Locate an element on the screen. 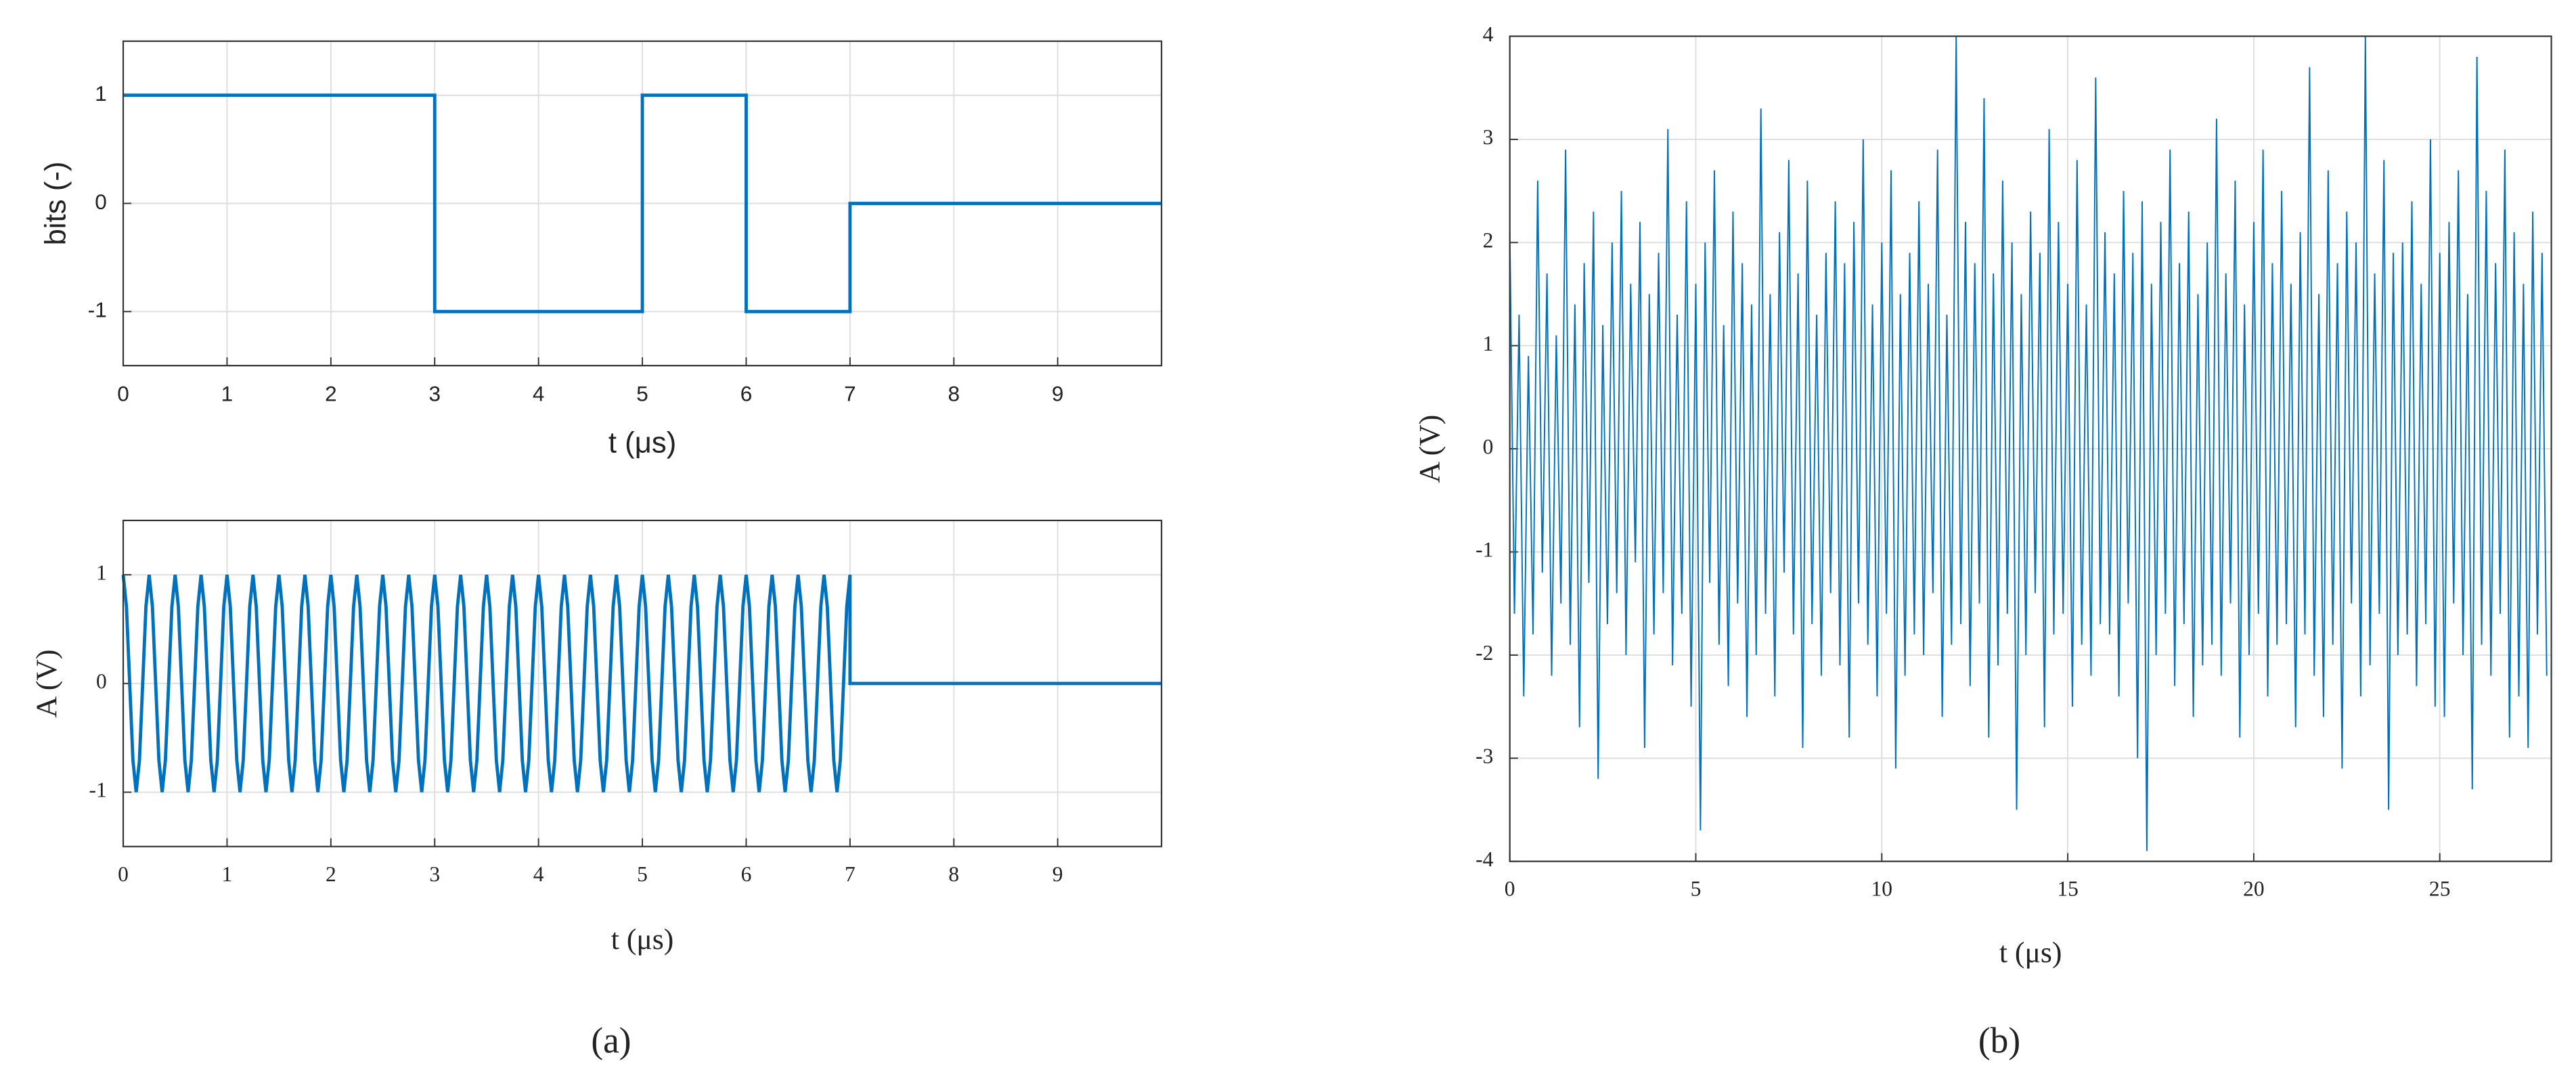 This screenshot has width=2576, height=1087. y-tick-label: -3 is located at coordinates (1484, 756).